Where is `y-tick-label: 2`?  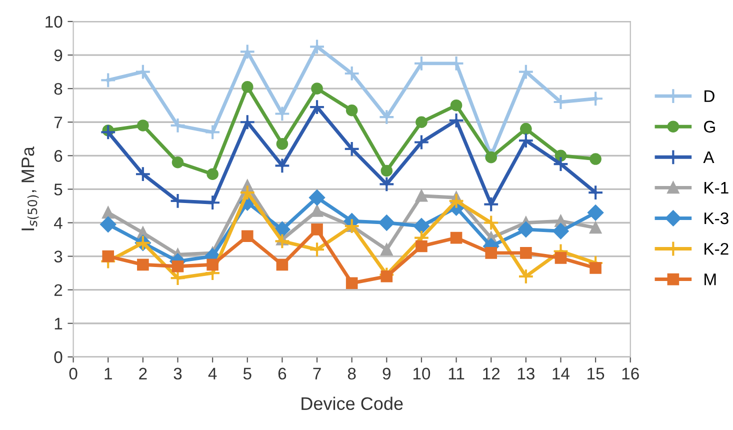
y-tick-label: 2 is located at coordinates (58, 290).